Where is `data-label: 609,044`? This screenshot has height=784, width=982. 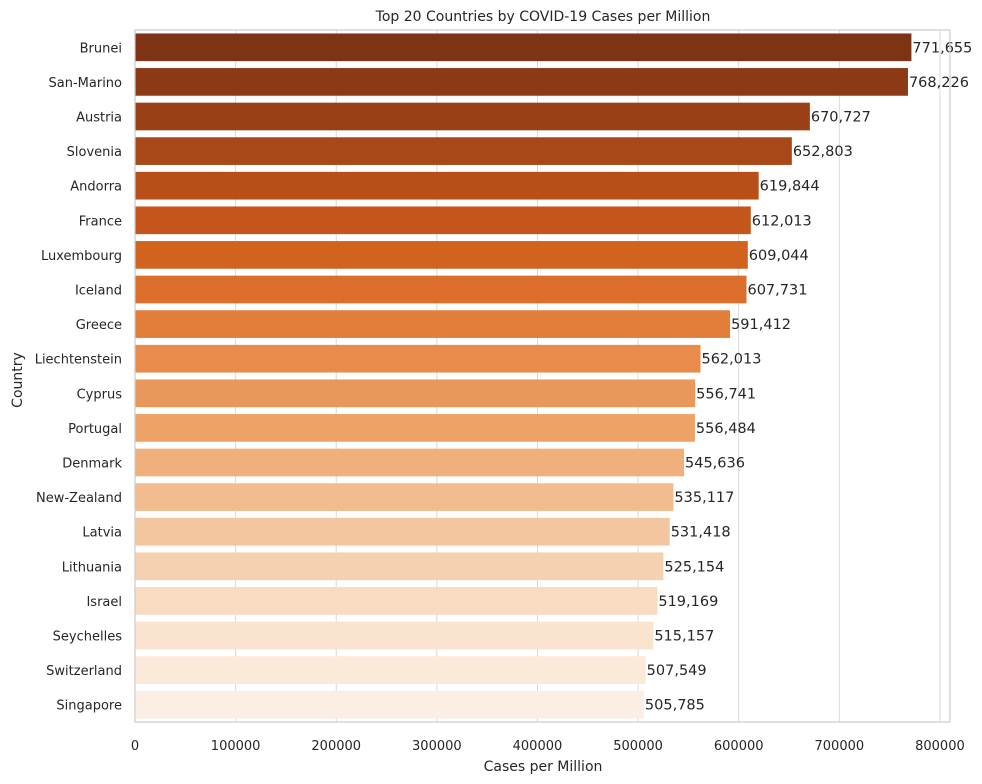 data-label: 609,044 is located at coordinates (779, 256).